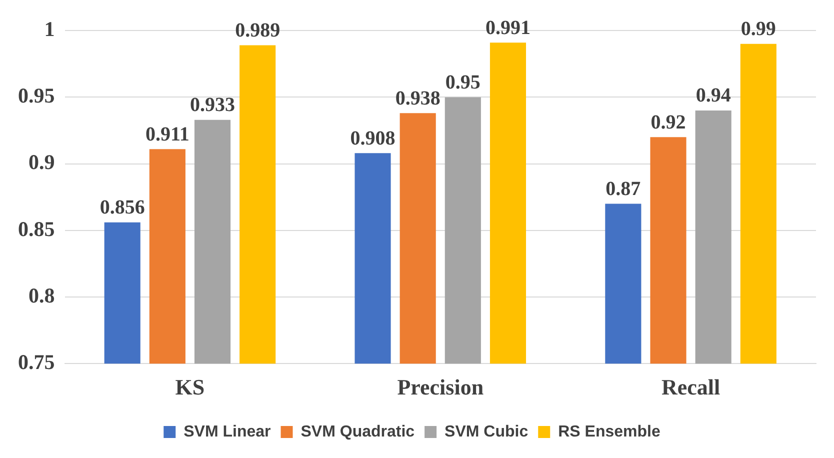  Describe the element at coordinates (690, 387) in the screenshot. I see `x-tick-label: Recall` at that location.